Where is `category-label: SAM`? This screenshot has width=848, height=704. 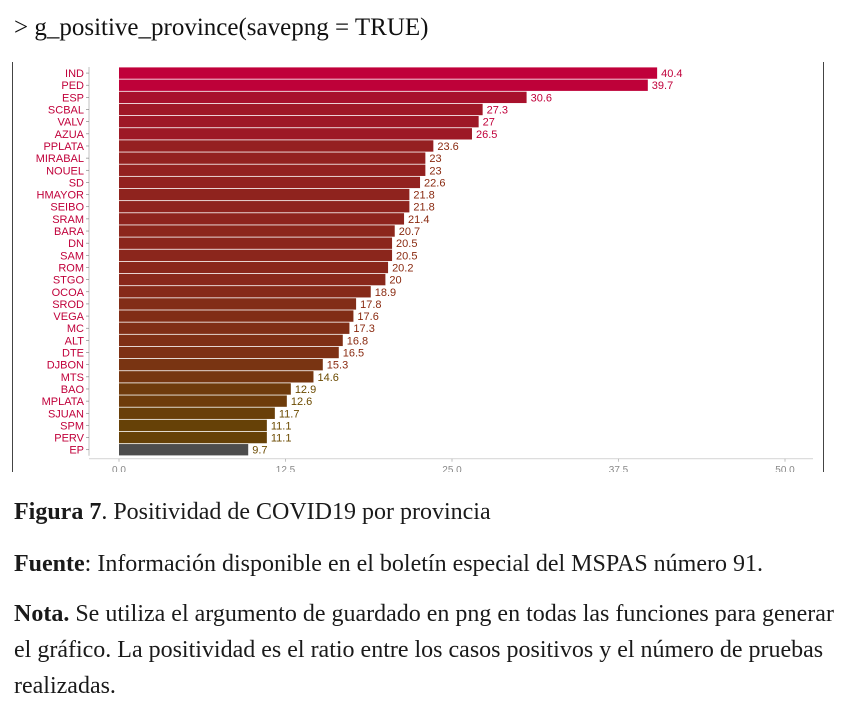
category-label: SAM is located at coordinates (72, 256).